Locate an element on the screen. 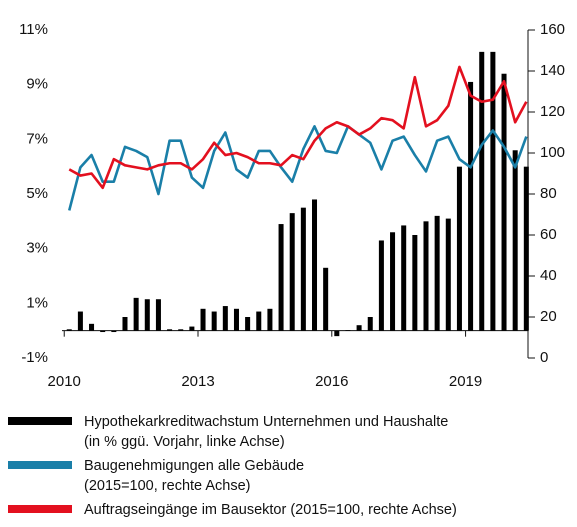 The height and width of the screenshot is (527, 577). y2-tick-label: 0 is located at coordinates (544, 357).